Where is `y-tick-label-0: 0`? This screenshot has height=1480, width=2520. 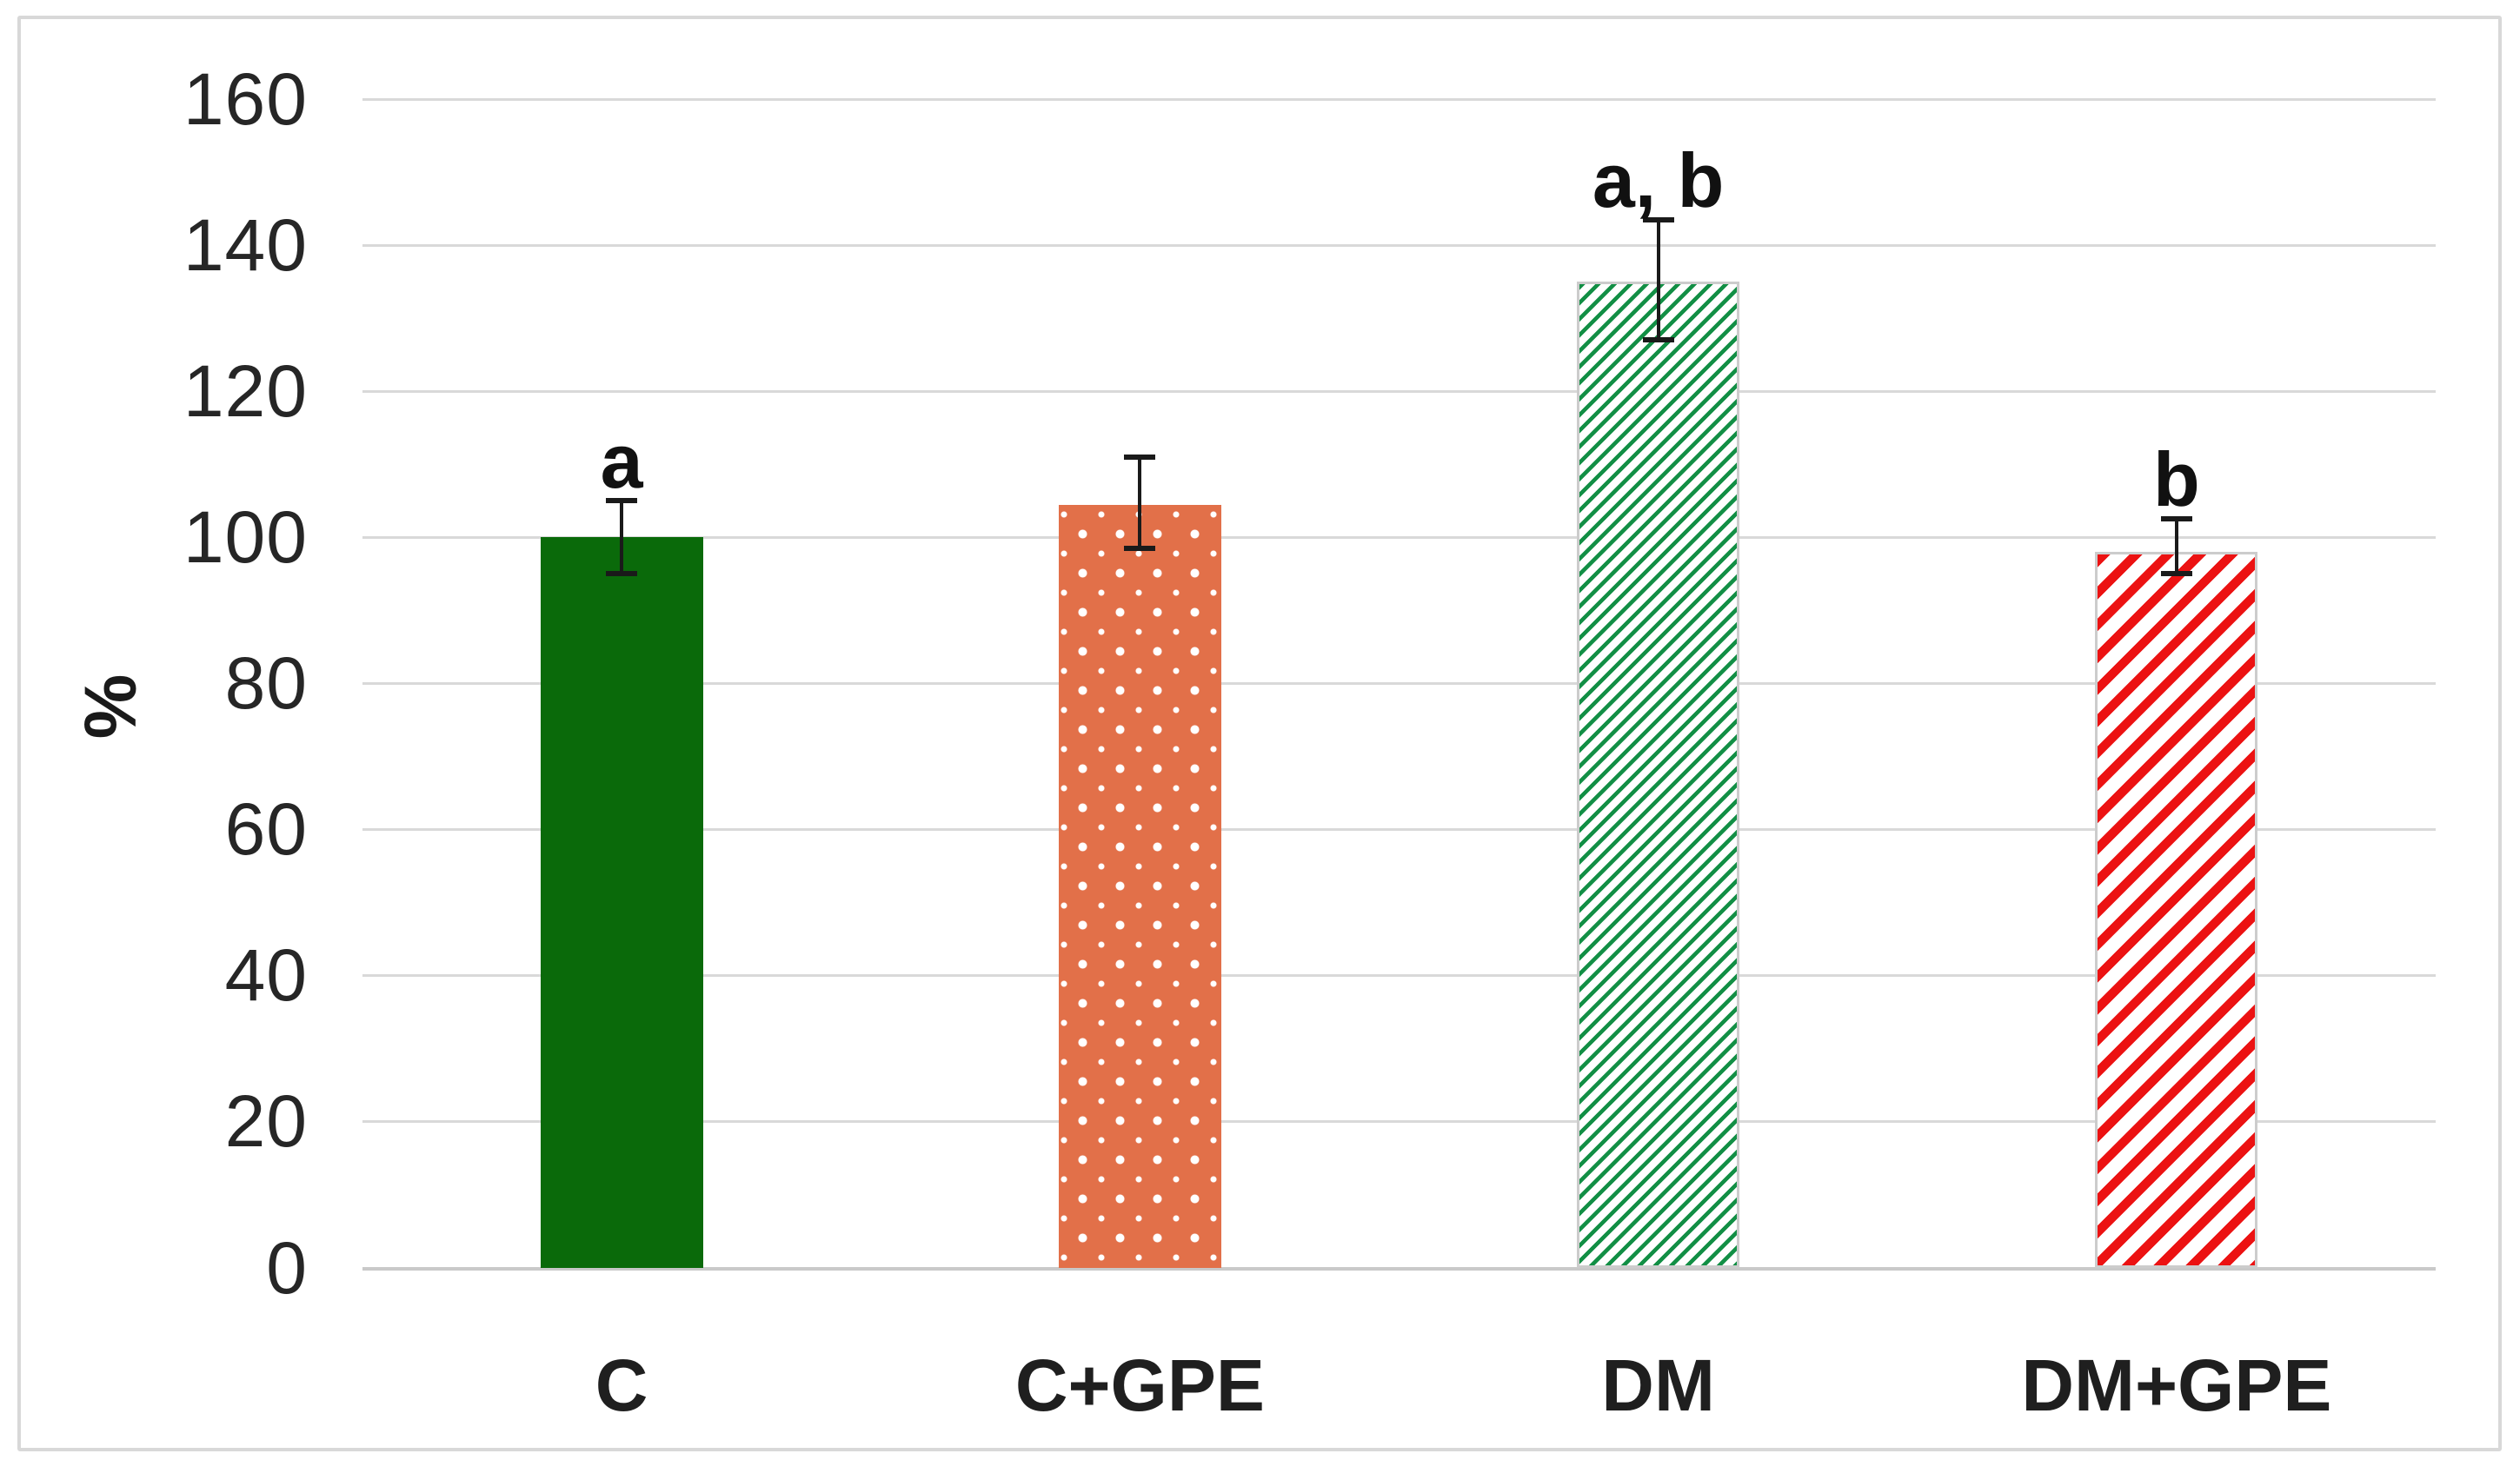 y-tick-label-0: 0 is located at coordinates (287, 1267).